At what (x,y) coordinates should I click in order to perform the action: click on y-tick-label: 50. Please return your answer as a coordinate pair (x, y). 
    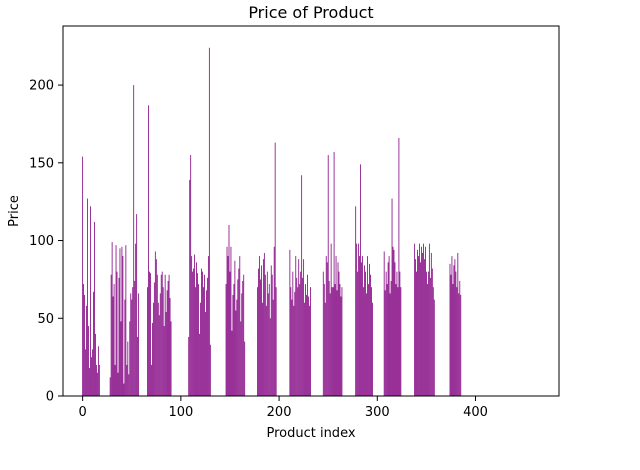
    Looking at the image, I should click on (45, 319).